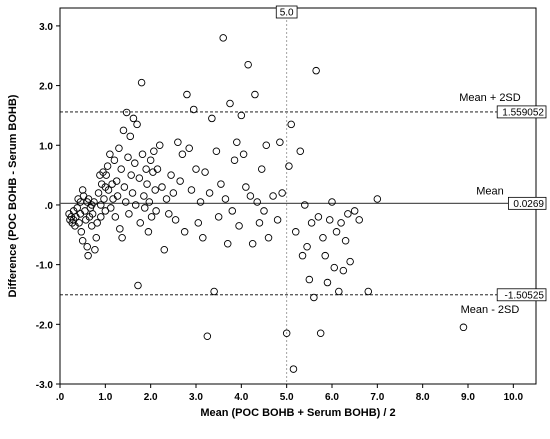 The image size is (550, 439). I want to click on x-tick-label: 4.0, so click(241, 397).